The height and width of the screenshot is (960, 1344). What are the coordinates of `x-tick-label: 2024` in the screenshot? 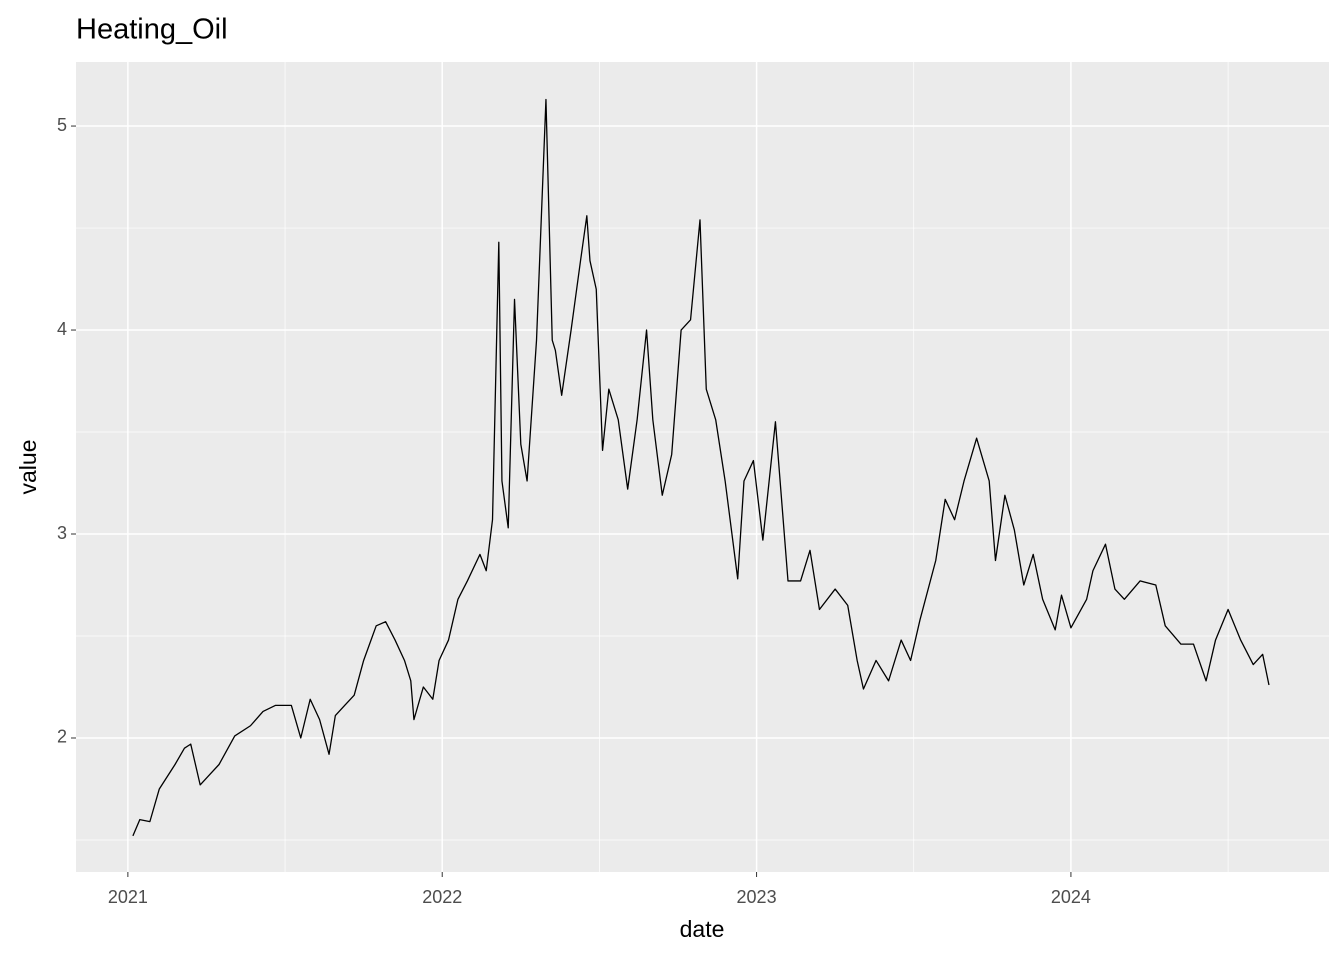 It's located at (1071, 897).